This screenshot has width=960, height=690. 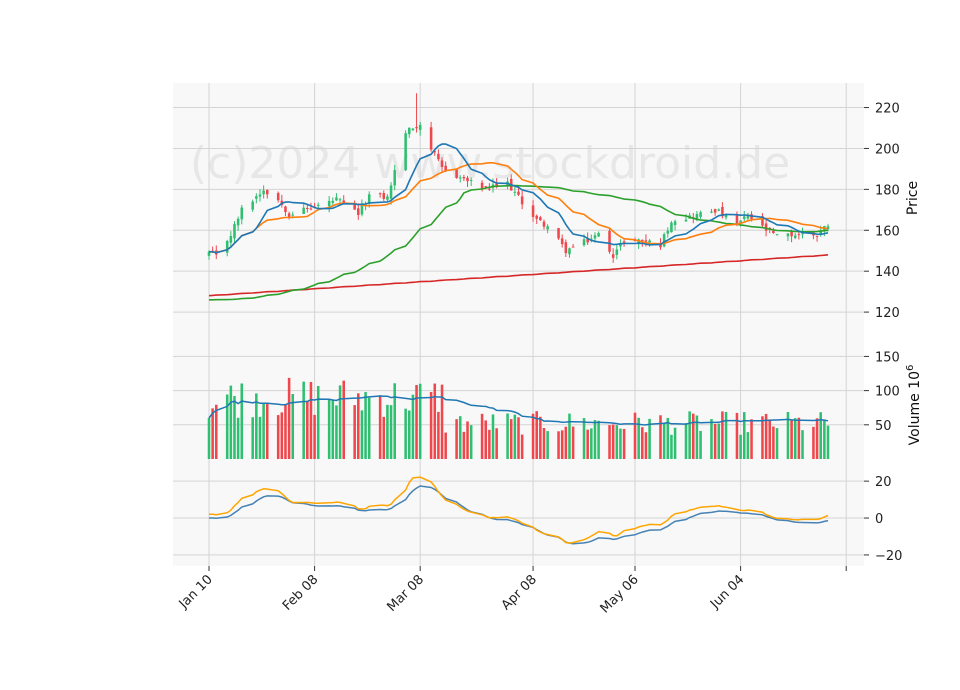 What do you see at coordinates (519, 515) in the screenshot?
I see `oscillator-main-line` at bounding box center [519, 515].